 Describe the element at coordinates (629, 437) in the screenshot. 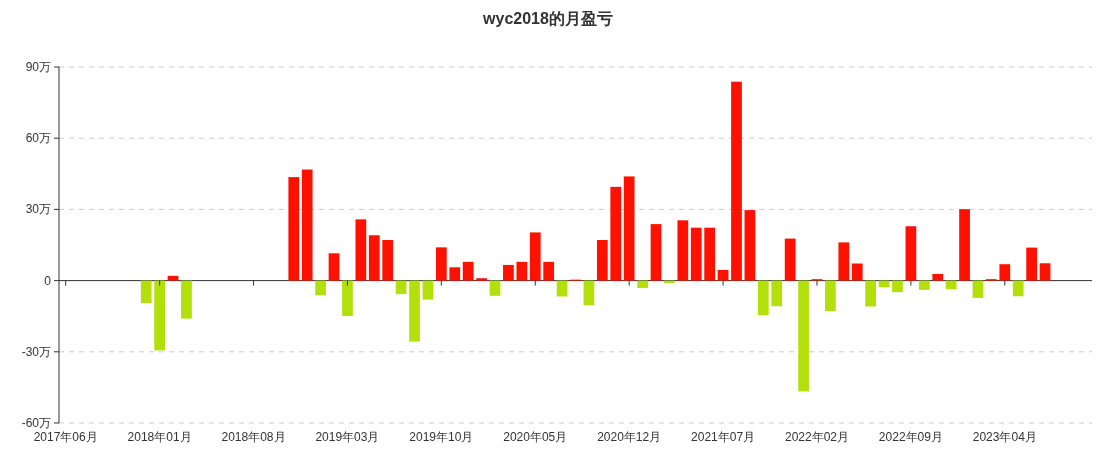

I see `x-tick-label: 2020年12月` at that location.